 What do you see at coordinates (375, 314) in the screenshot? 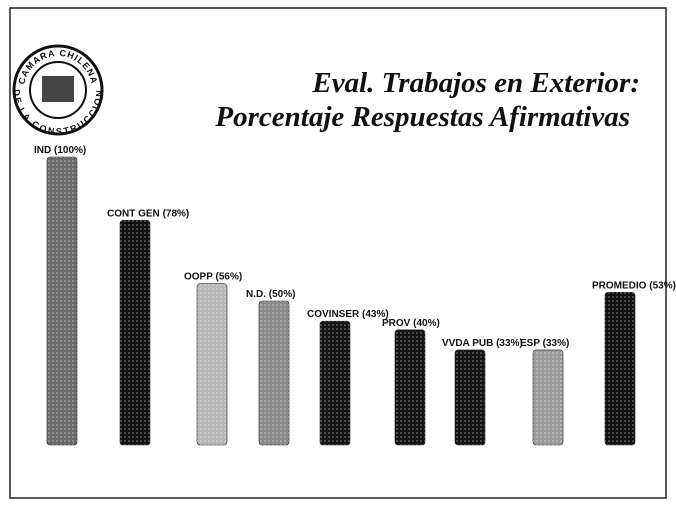
I see `value-label: (43%)` at bounding box center [375, 314].